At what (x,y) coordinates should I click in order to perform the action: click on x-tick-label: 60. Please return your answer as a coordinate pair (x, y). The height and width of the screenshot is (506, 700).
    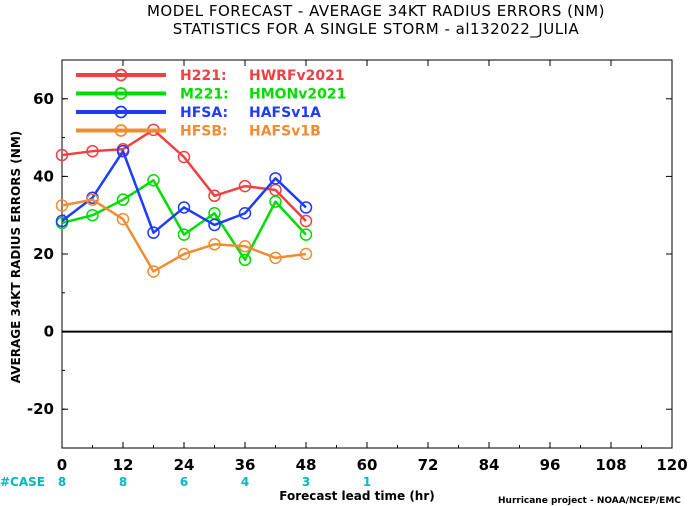
    Looking at the image, I should click on (367, 465).